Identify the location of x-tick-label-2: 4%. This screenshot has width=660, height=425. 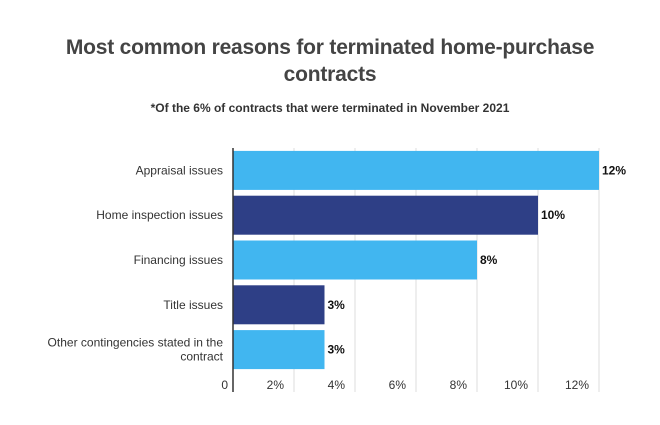
(337, 385).